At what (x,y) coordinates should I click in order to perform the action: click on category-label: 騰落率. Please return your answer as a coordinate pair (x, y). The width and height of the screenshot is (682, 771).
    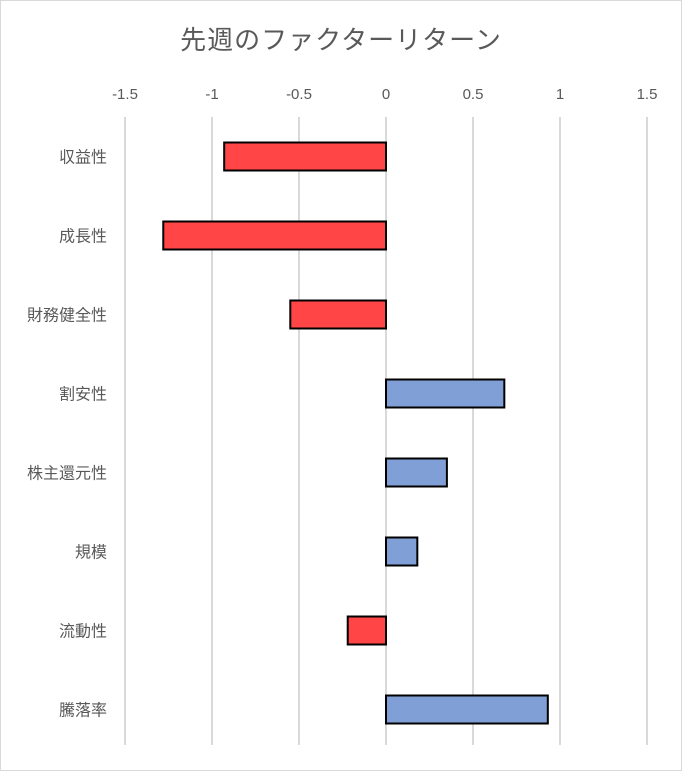
    Looking at the image, I should click on (83, 710).